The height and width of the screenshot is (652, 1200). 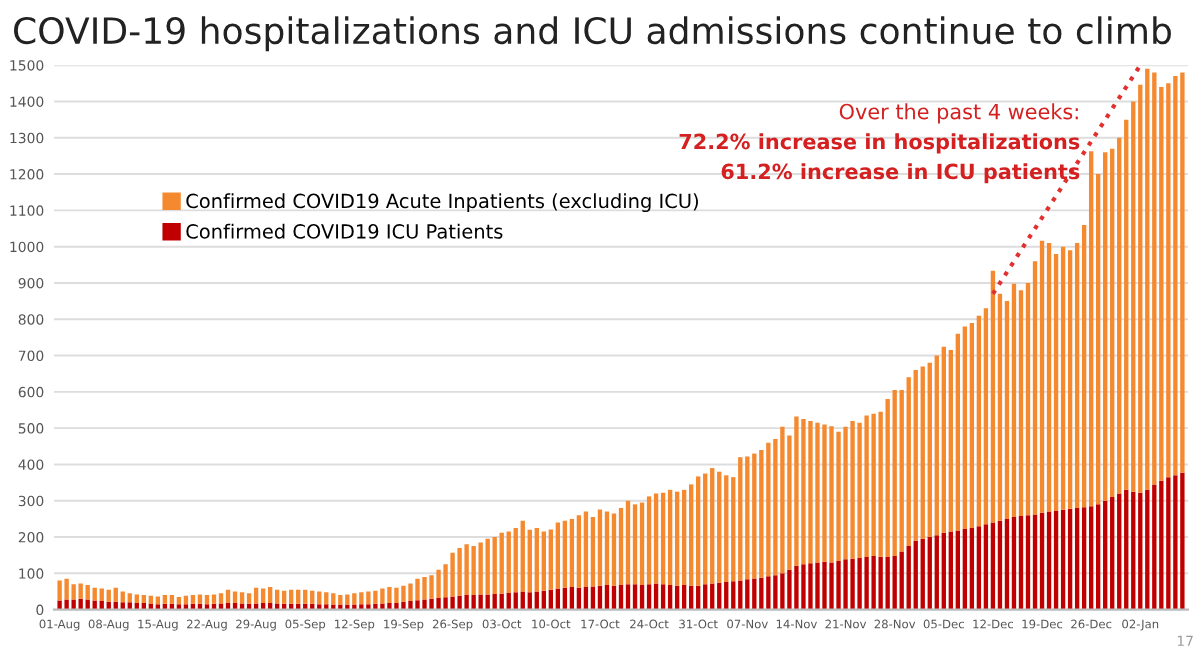 What do you see at coordinates (879, 143) in the screenshot?
I see `annotation: 72.2% increase in hospitalizations` at bounding box center [879, 143].